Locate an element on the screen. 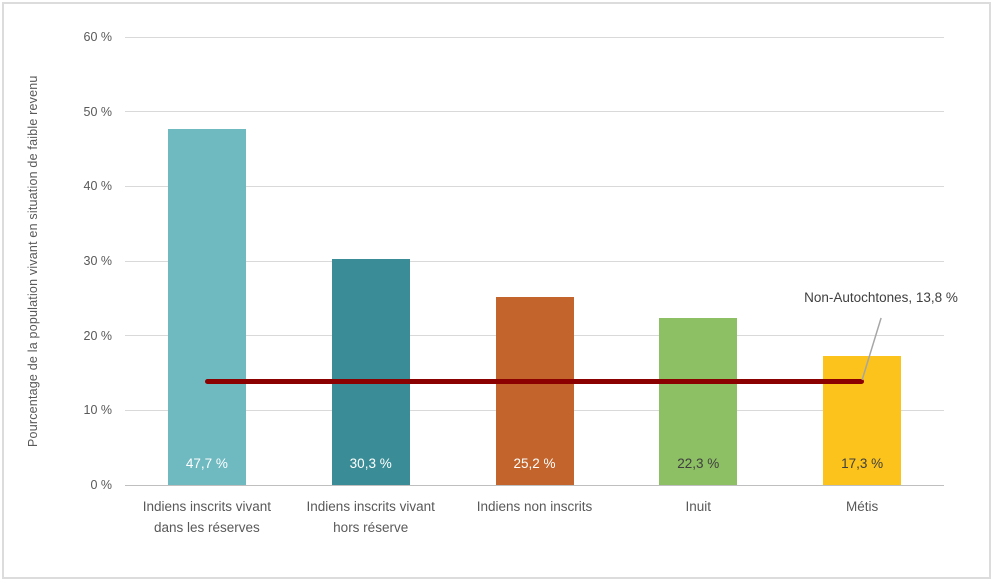  y-tick-label: 40 % is located at coordinates (98, 186).